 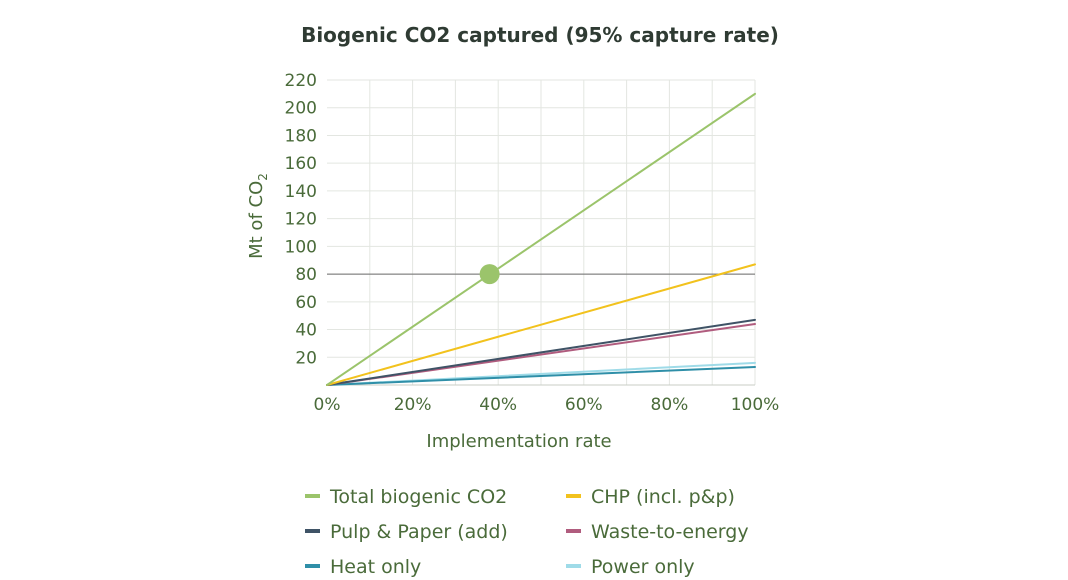 I want to click on y-tick-label: 80, so click(x=306, y=275).